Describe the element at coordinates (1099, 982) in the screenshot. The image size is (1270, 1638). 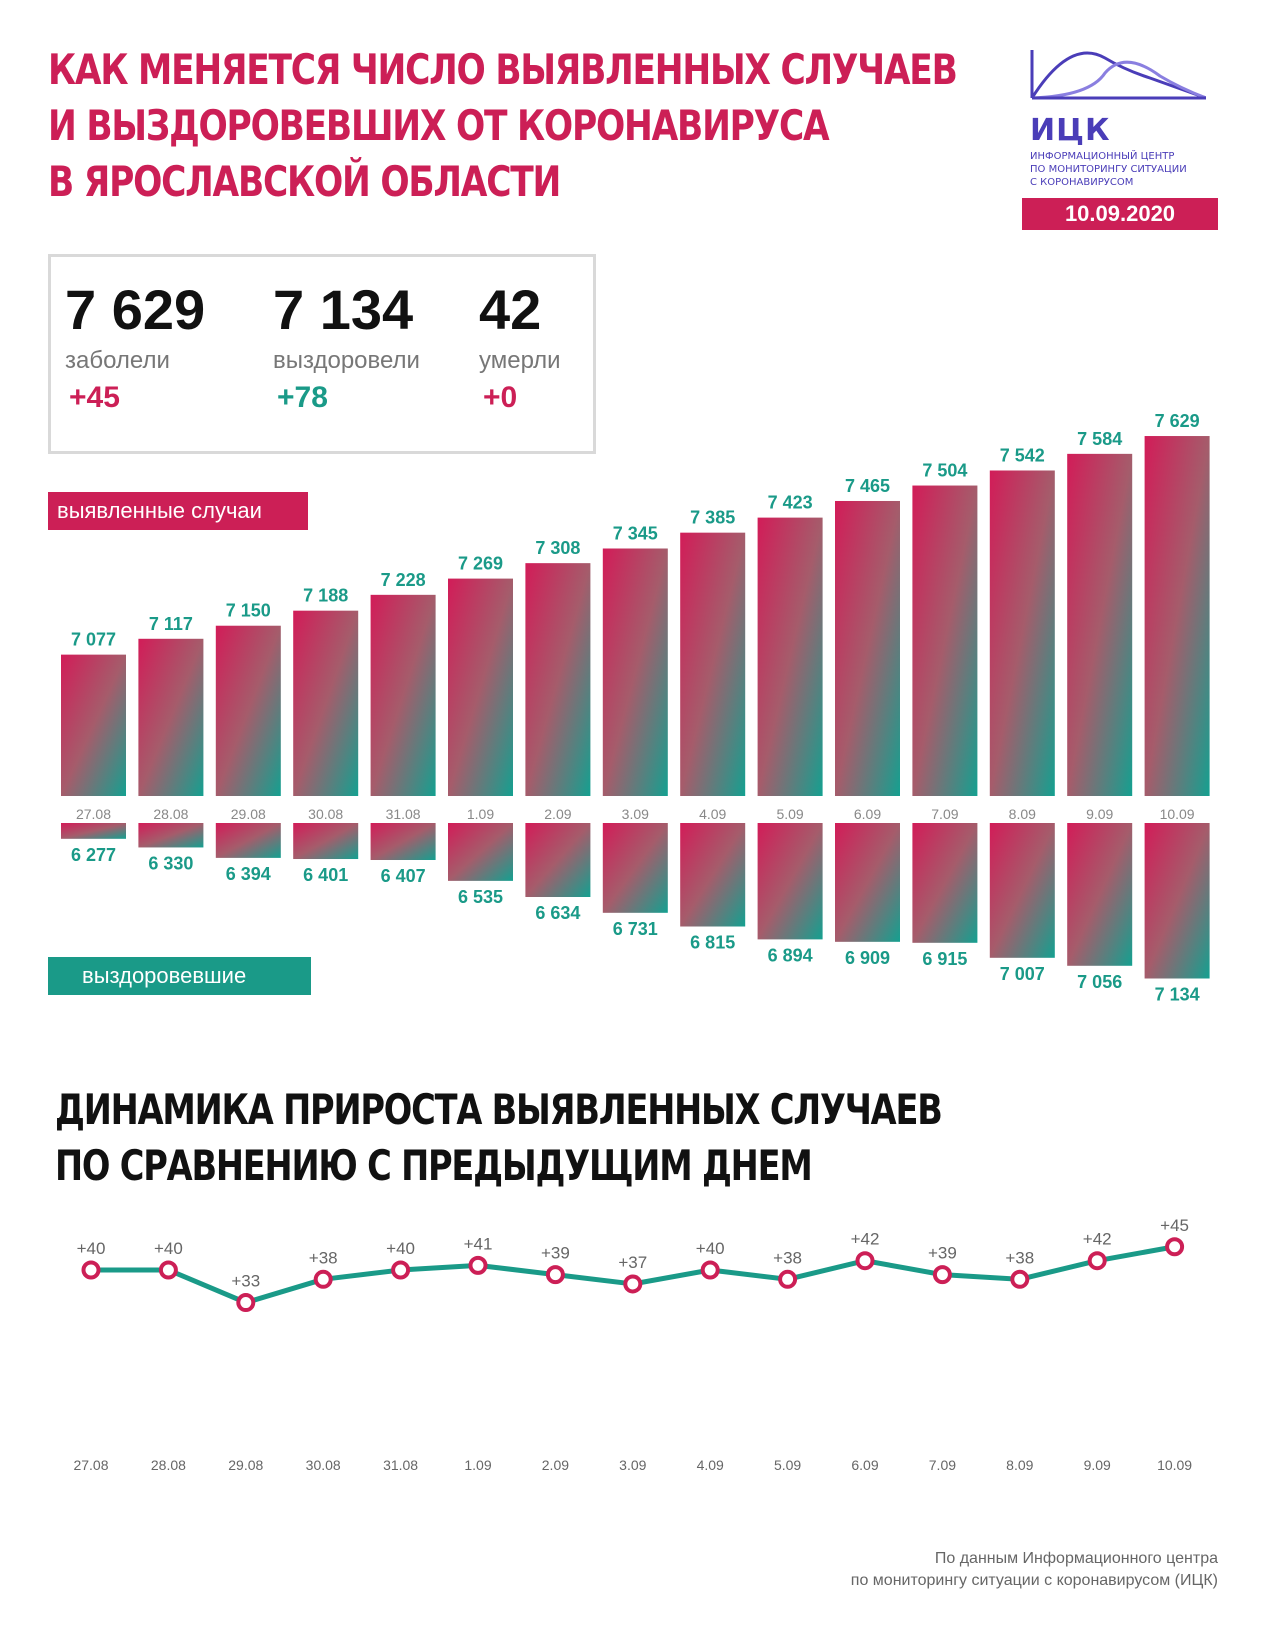
I see `bar-recovered-label: 7 056` at that location.